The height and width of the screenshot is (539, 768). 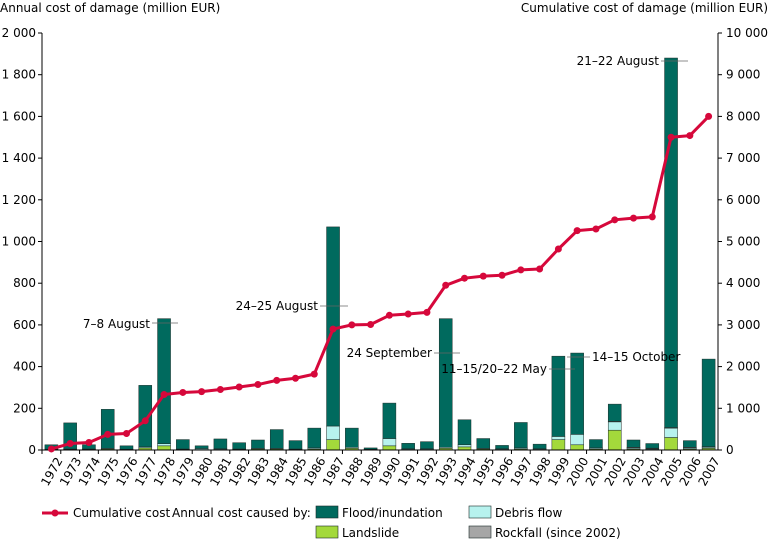 What do you see at coordinates (116, 324) in the screenshot?
I see `annotation-label: 7–8 August` at bounding box center [116, 324].